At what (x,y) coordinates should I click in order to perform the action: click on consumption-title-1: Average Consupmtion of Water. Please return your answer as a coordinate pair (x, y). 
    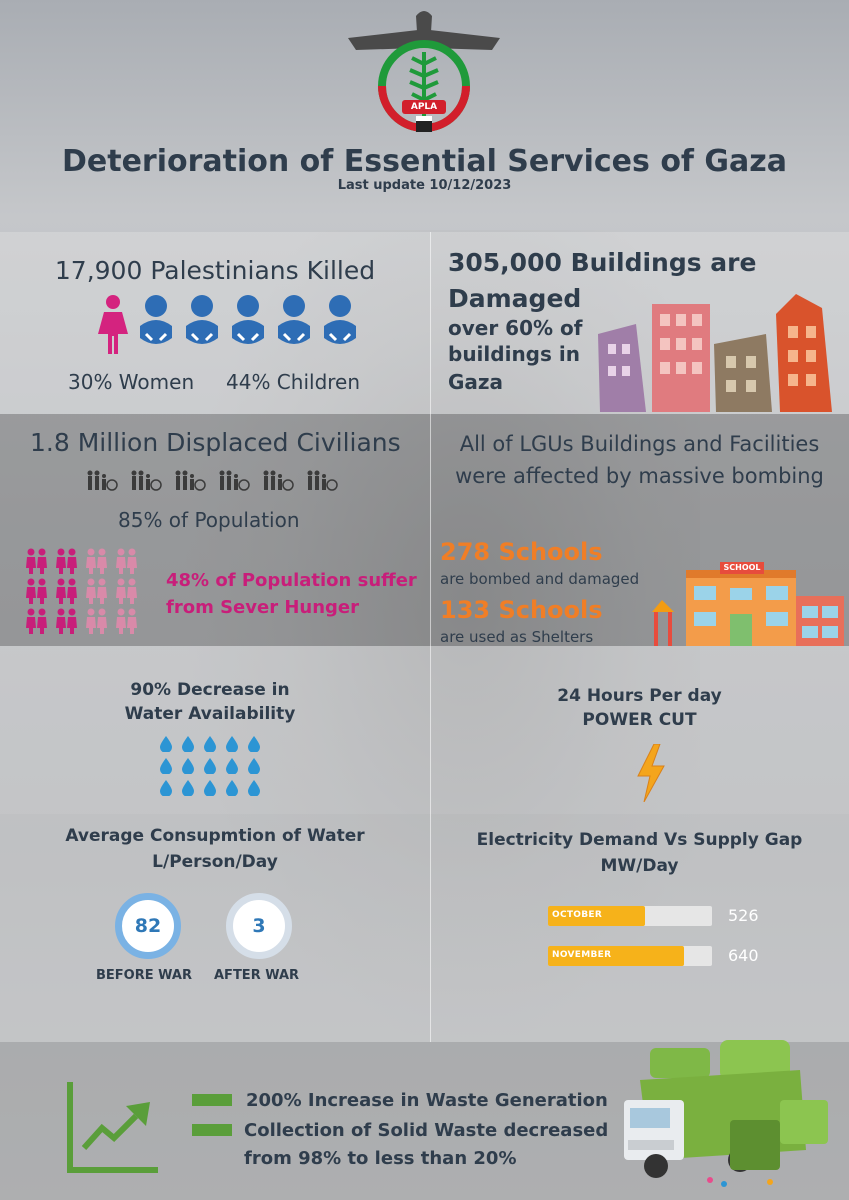
    Looking at the image, I should click on (215, 836).